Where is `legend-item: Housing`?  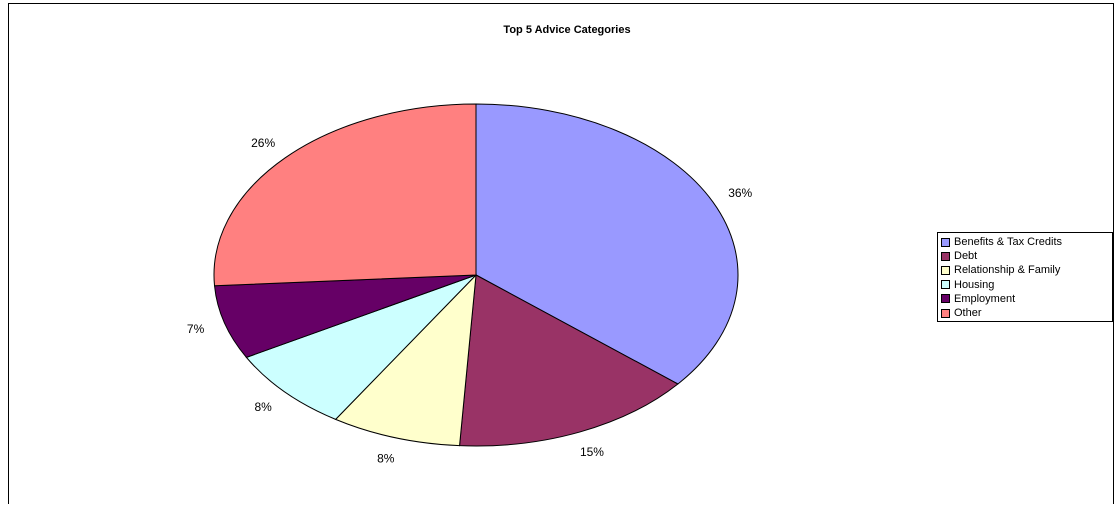
legend-item: Housing is located at coordinates (1025, 285).